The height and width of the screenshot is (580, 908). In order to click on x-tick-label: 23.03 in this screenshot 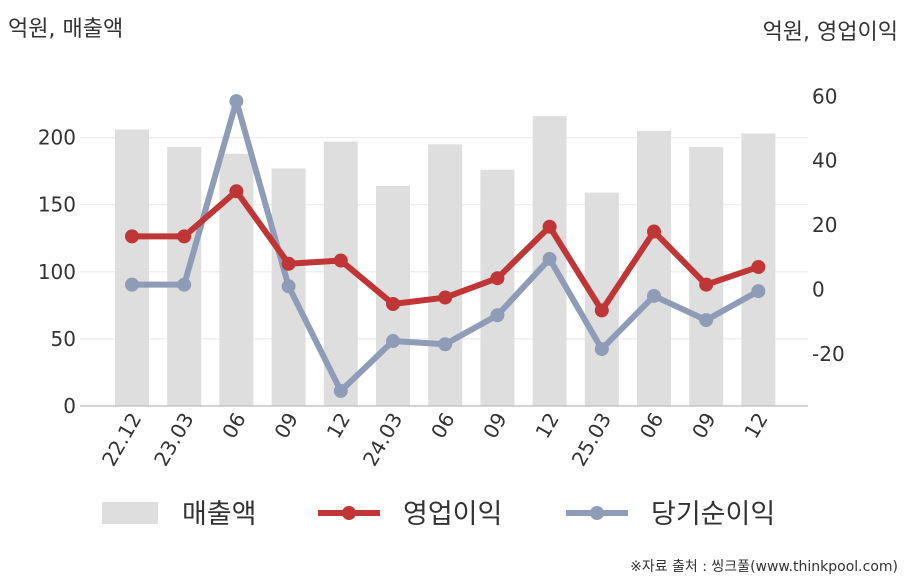, I will do `click(173, 440)`.